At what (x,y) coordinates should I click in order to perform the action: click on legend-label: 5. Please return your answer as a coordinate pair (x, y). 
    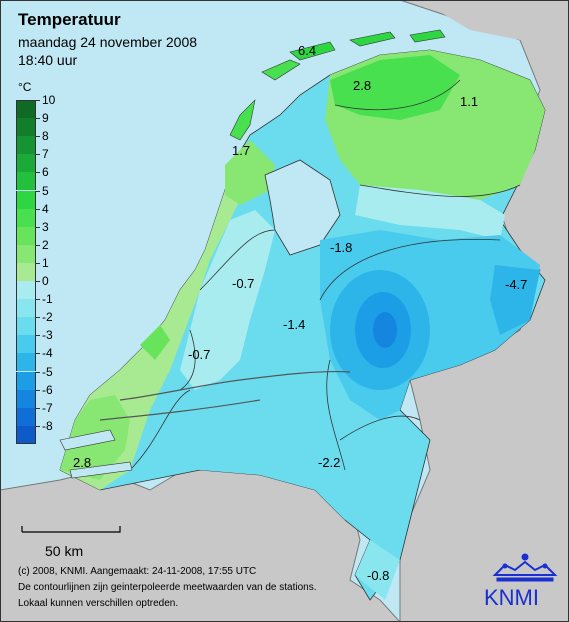
    Looking at the image, I should click on (45, 190).